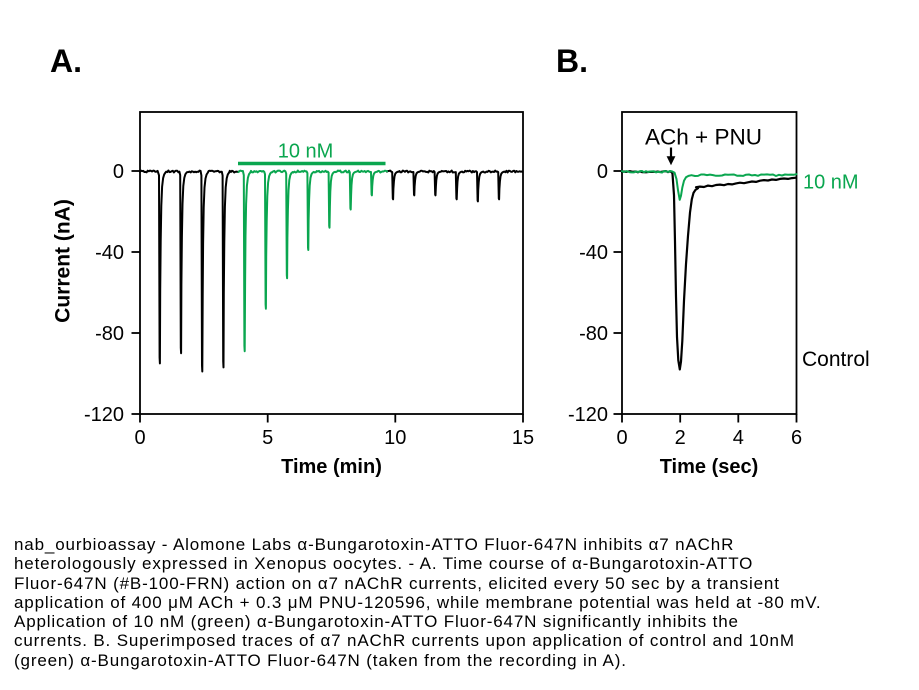 This screenshot has height=690, width=919. What do you see at coordinates (738, 438) in the screenshot?
I see `svg-text: 4` at bounding box center [738, 438].